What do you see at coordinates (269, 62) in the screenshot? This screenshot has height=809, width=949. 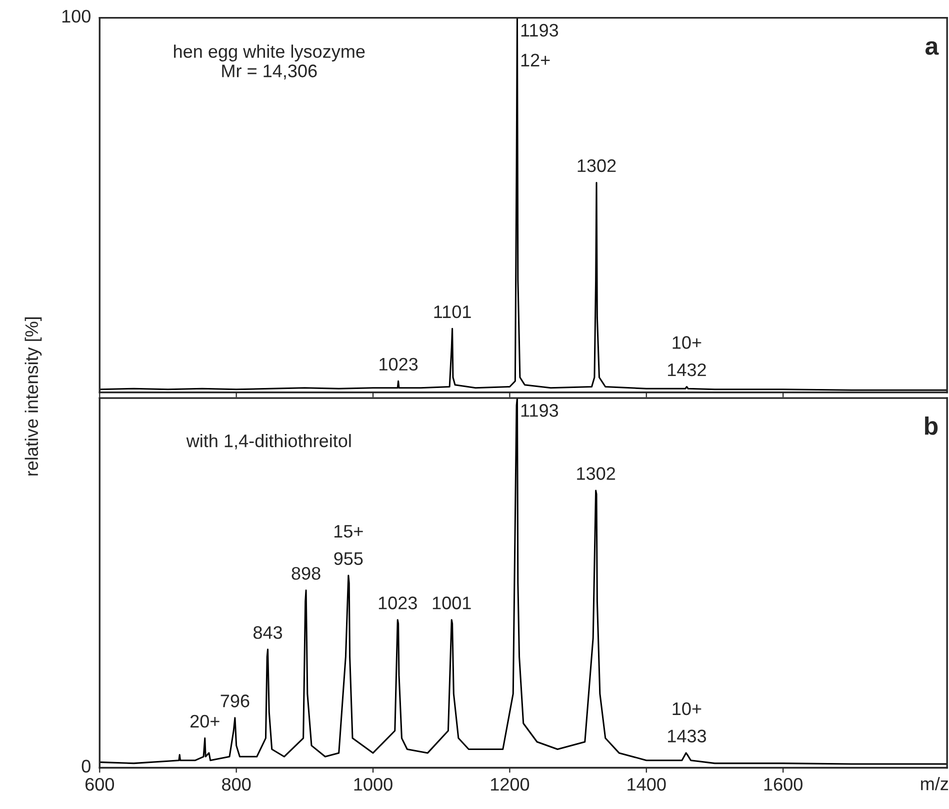 I see `annotation: hen egg white lysozyme Mr = 14,306` at bounding box center [269, 62].